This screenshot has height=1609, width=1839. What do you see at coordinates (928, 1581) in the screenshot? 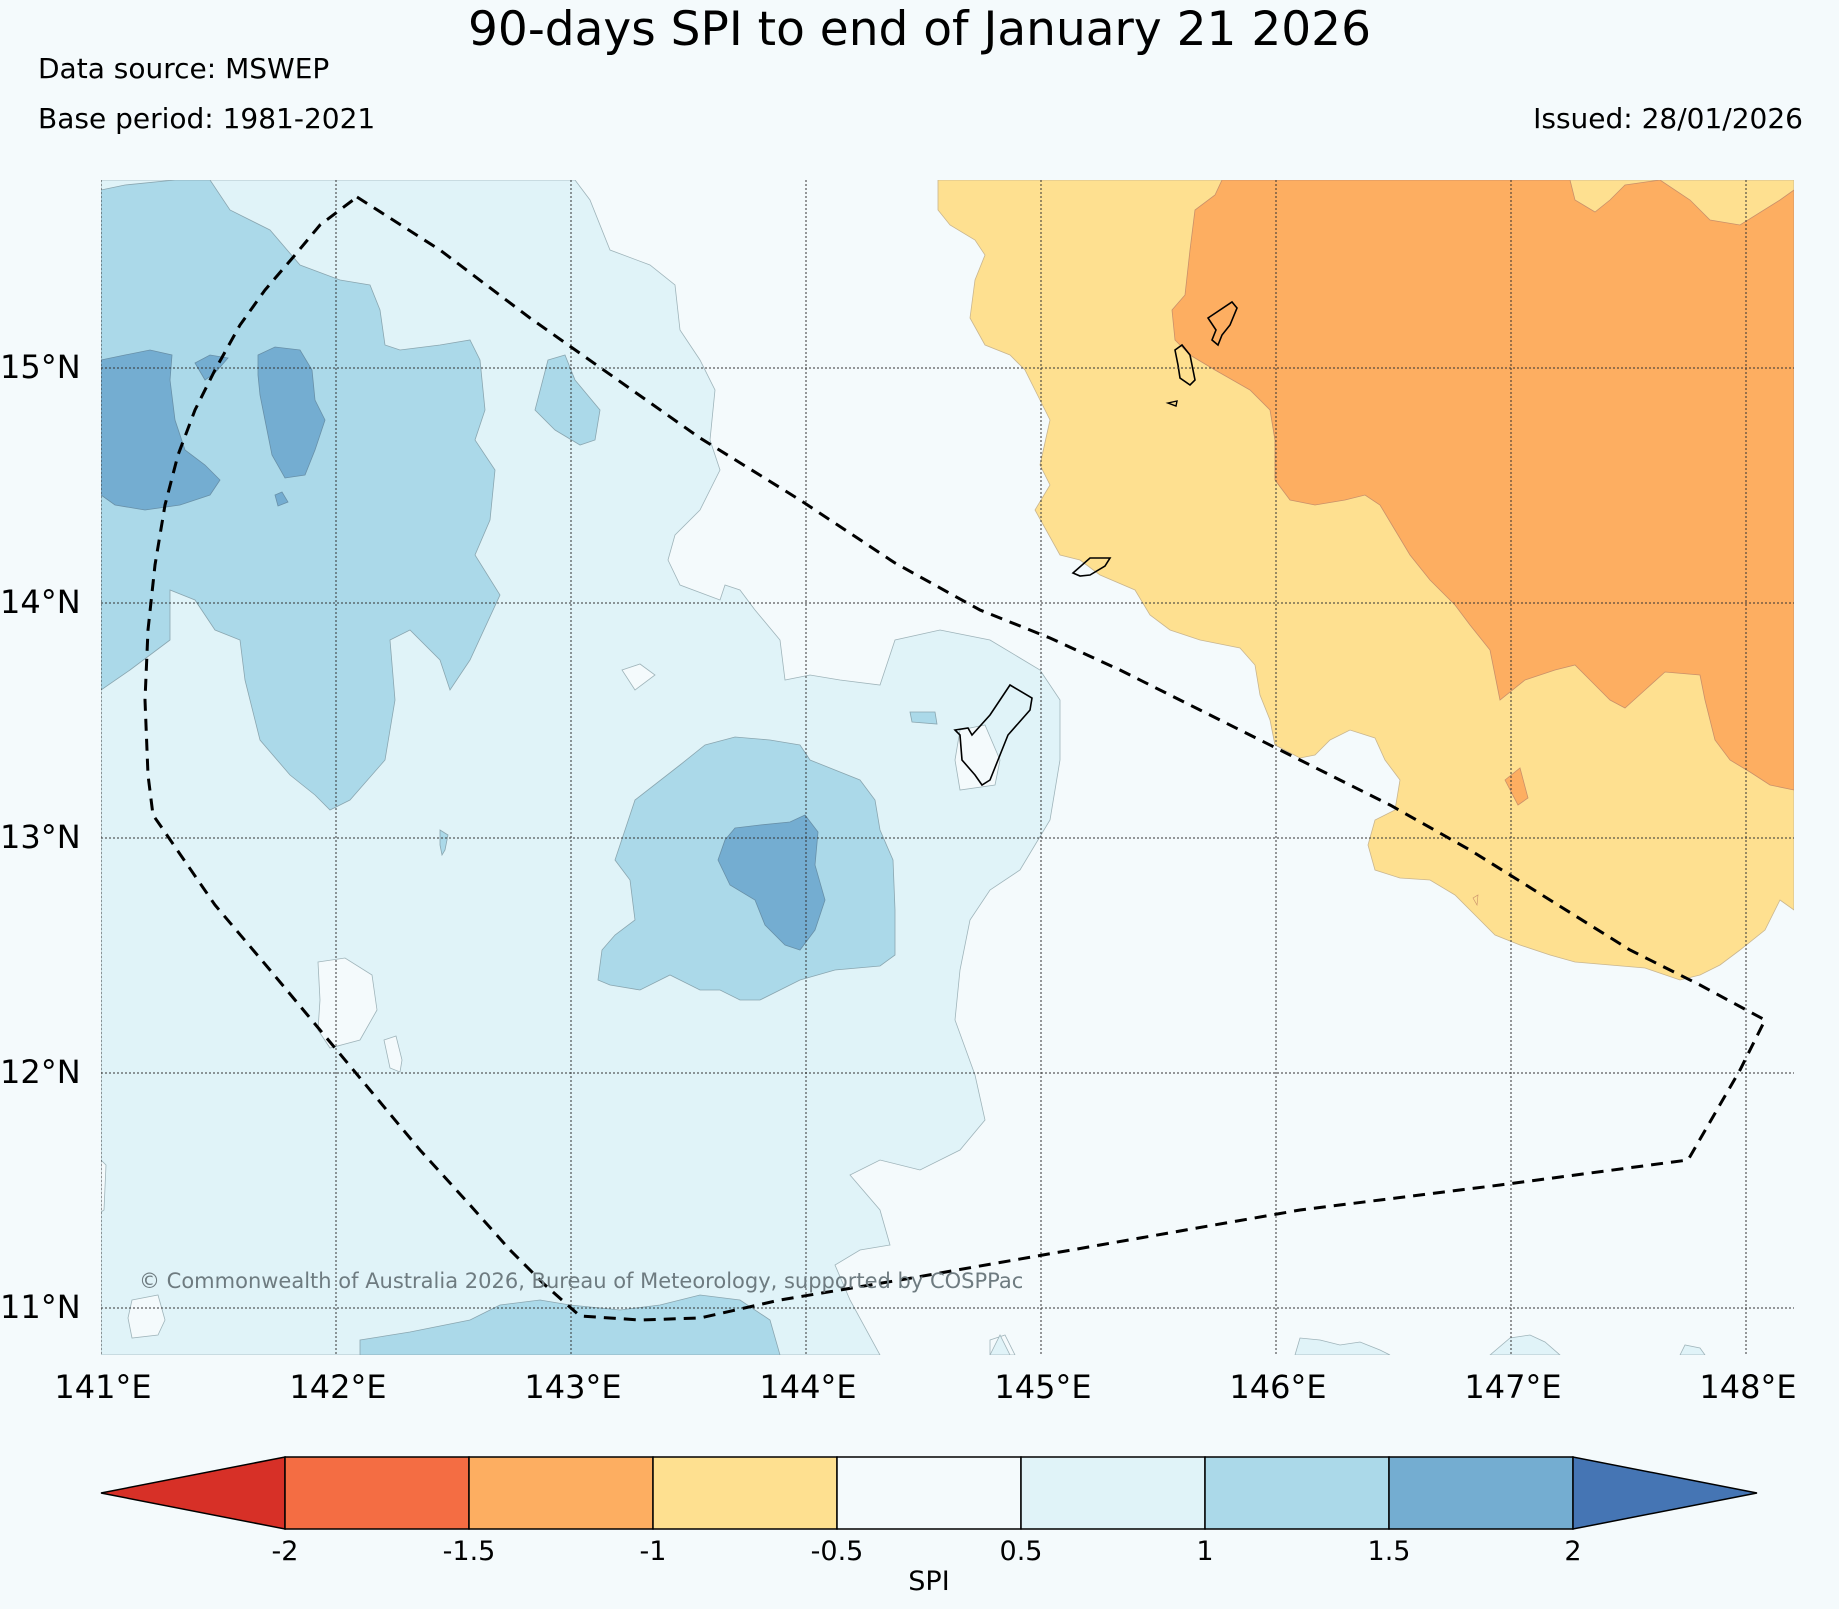
I see `colorbar-label: SPI` at bounding box center [928, 1581].